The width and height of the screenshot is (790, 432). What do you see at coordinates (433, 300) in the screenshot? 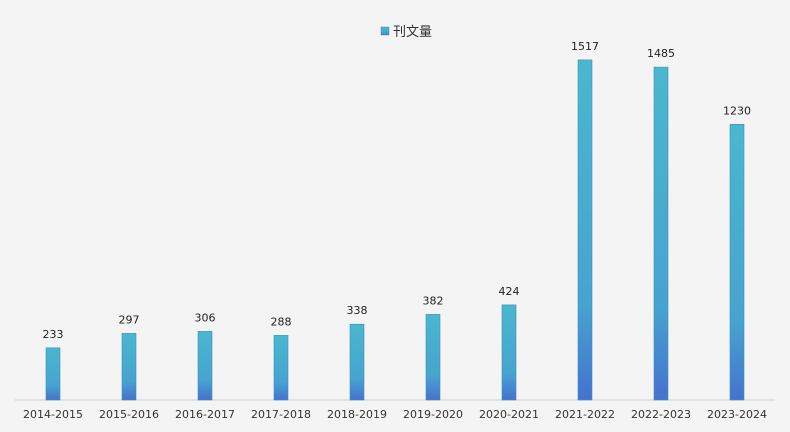
I see `data-label-2019-2020: 382` at bounding box center [433, 300].